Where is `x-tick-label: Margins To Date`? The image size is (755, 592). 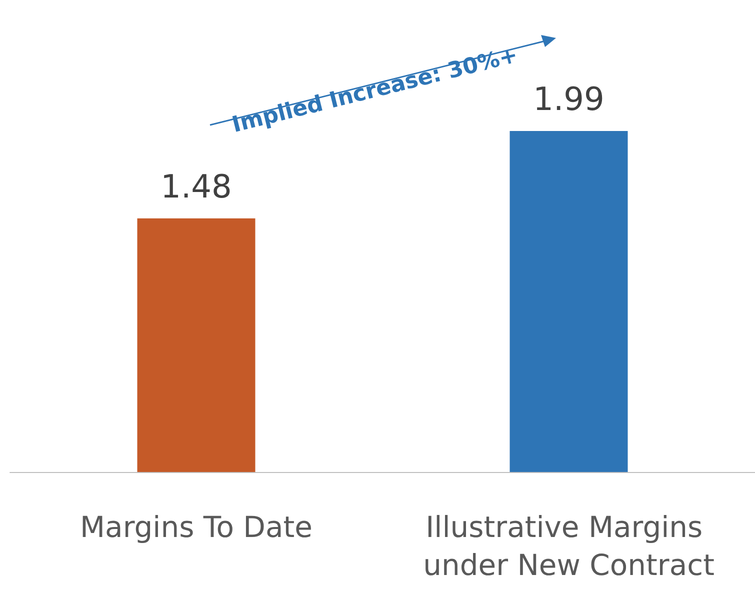 x-tick-label: Margins To Date is located at coordinates (196, 527).